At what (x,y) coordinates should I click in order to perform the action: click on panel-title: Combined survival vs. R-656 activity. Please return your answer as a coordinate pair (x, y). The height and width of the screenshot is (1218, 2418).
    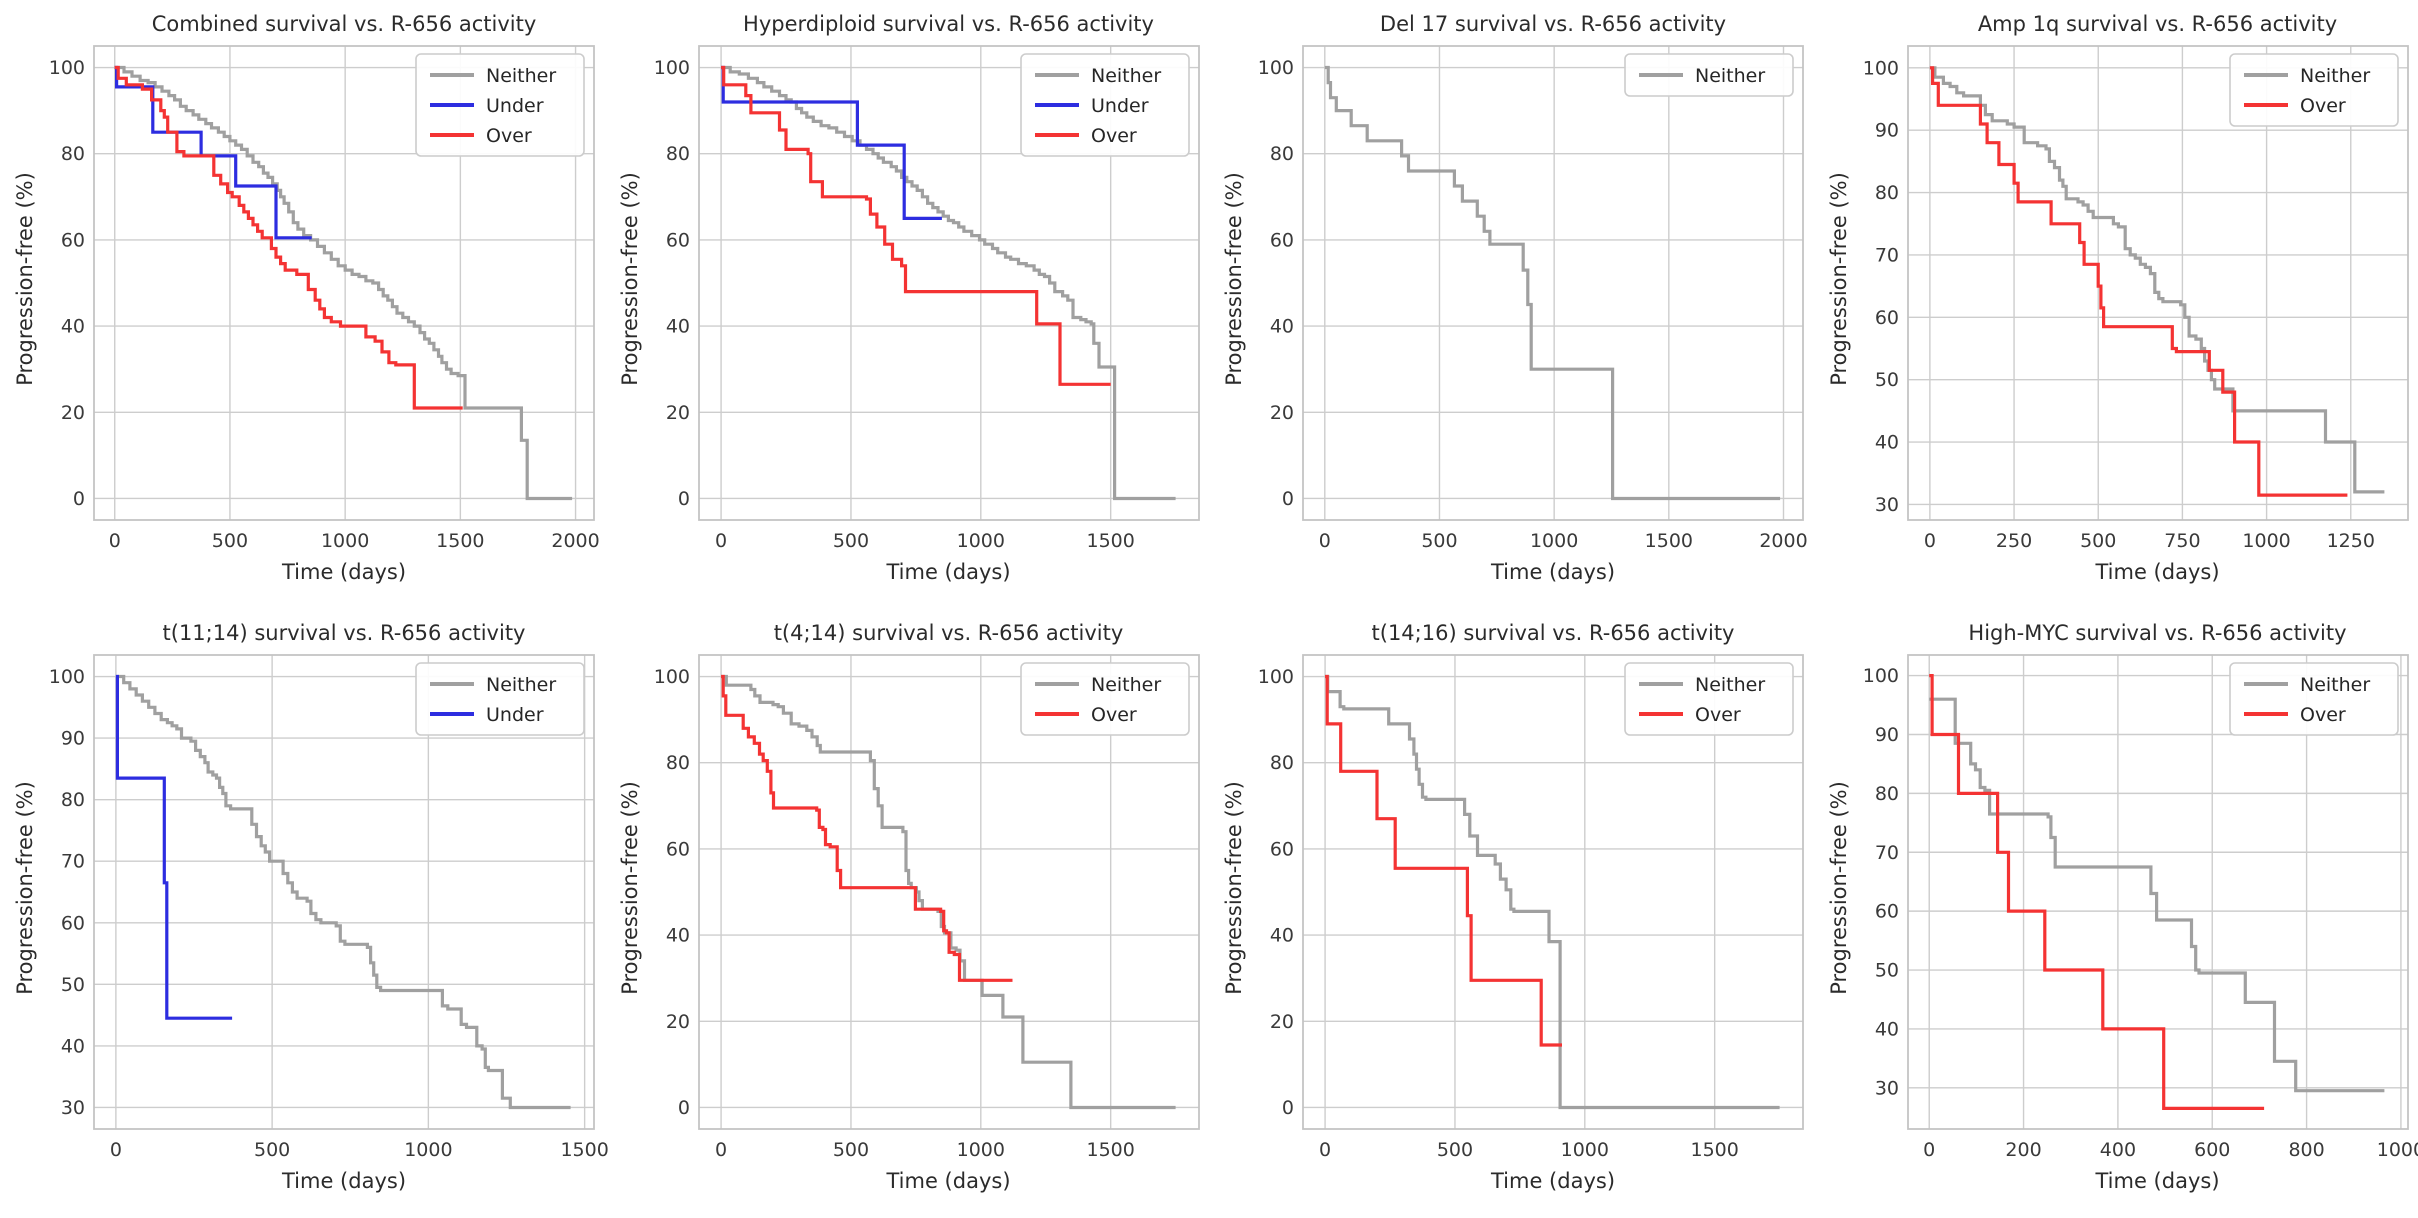
    Looking at the image, I should click on (344, 24).